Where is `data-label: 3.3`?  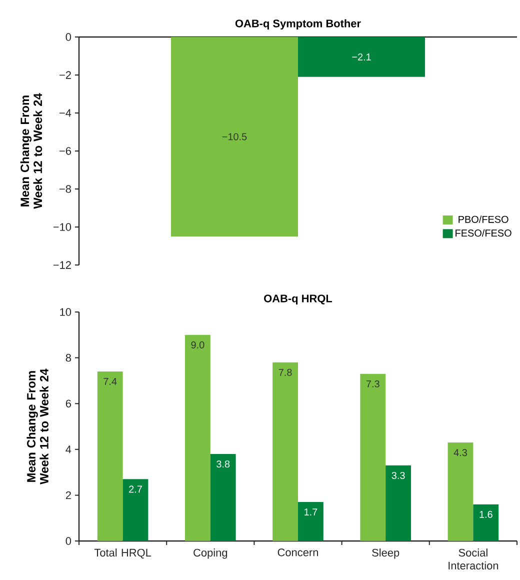
data-label: 3.3 is located at coordinates (398, 475).